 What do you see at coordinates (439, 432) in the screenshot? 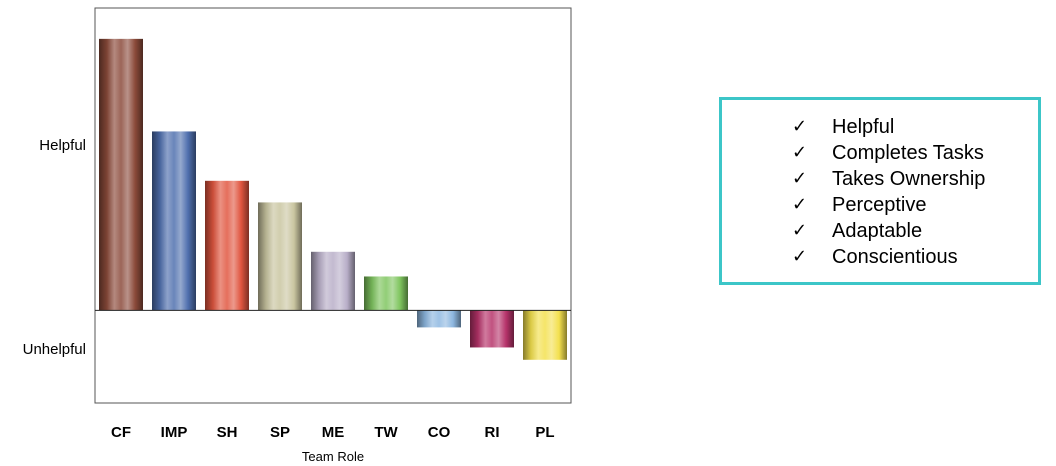
I see `x-tick-label-co: CO` at bounding box center [439, 432].